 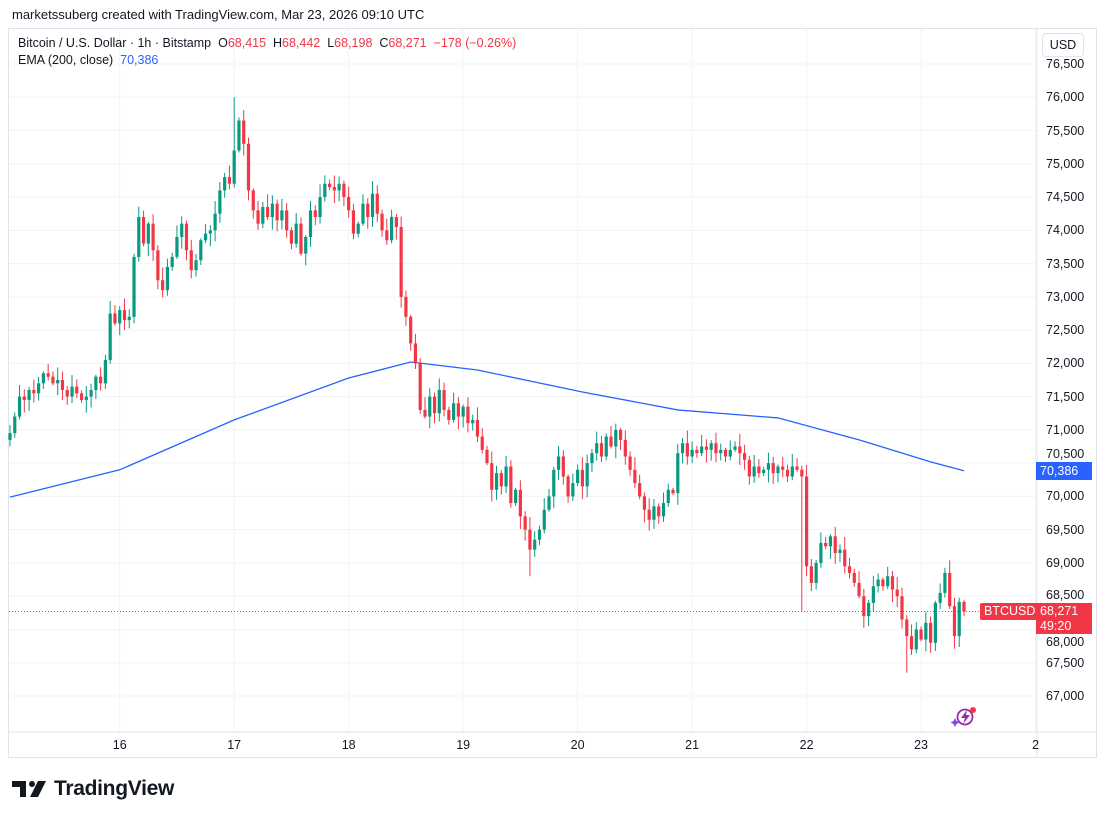 What do you see at coordinates (1065, 330) in the screenshot?
I see `price-tick-label: 72,500` at bounding box center [1065, 330].